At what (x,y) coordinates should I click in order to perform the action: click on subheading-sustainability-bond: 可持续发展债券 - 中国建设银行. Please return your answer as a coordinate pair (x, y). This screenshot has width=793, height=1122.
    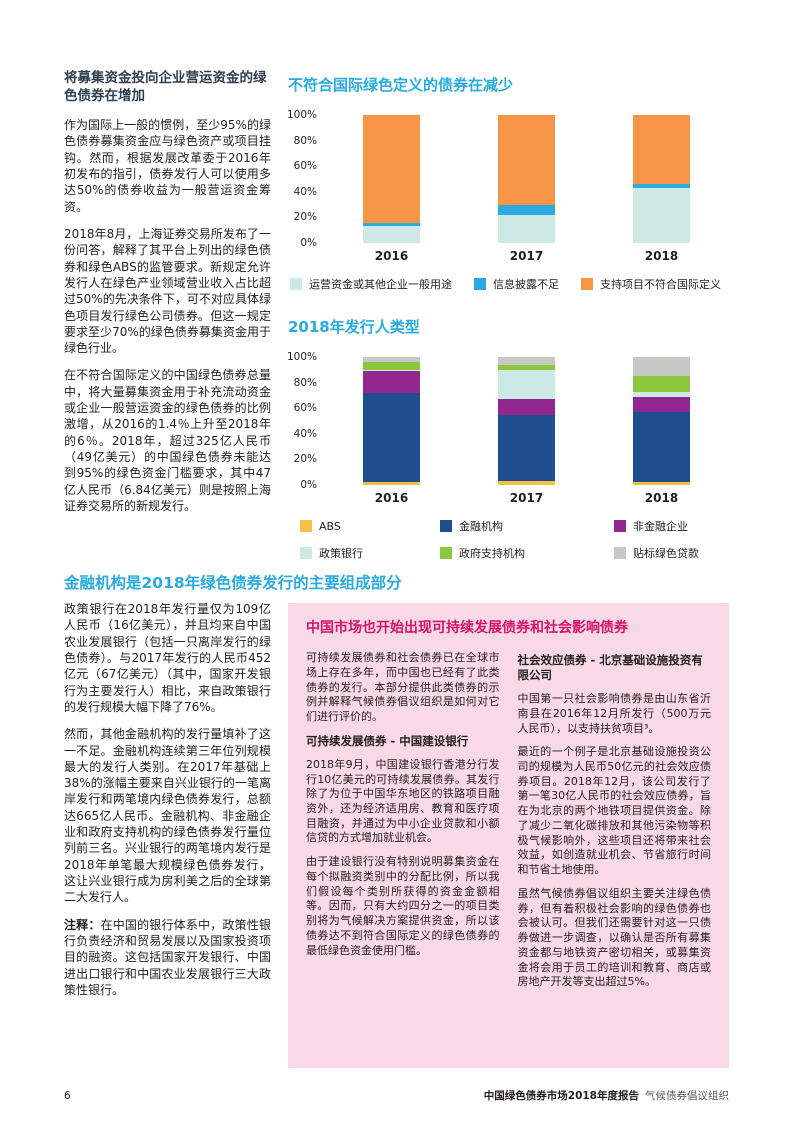
    Looking at the image, I should click on (387, 740).